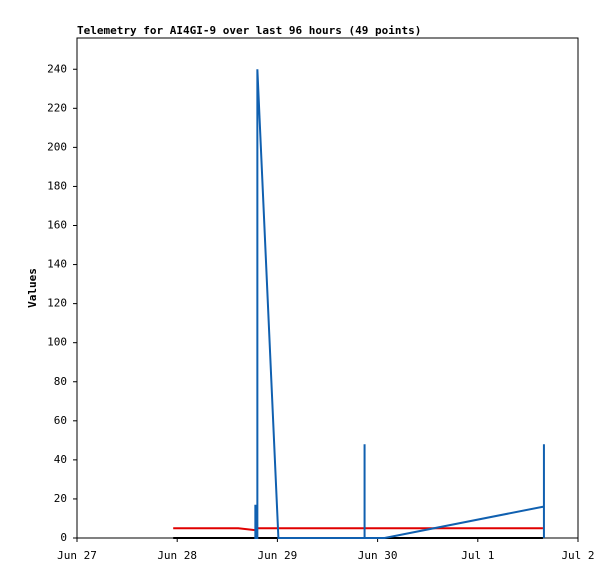 The height and width of the screenshot is (583, 615). Describe the element at coordinates (278, 555) in the screenshot. I see `x-tick-label: Jun 29` at that location.